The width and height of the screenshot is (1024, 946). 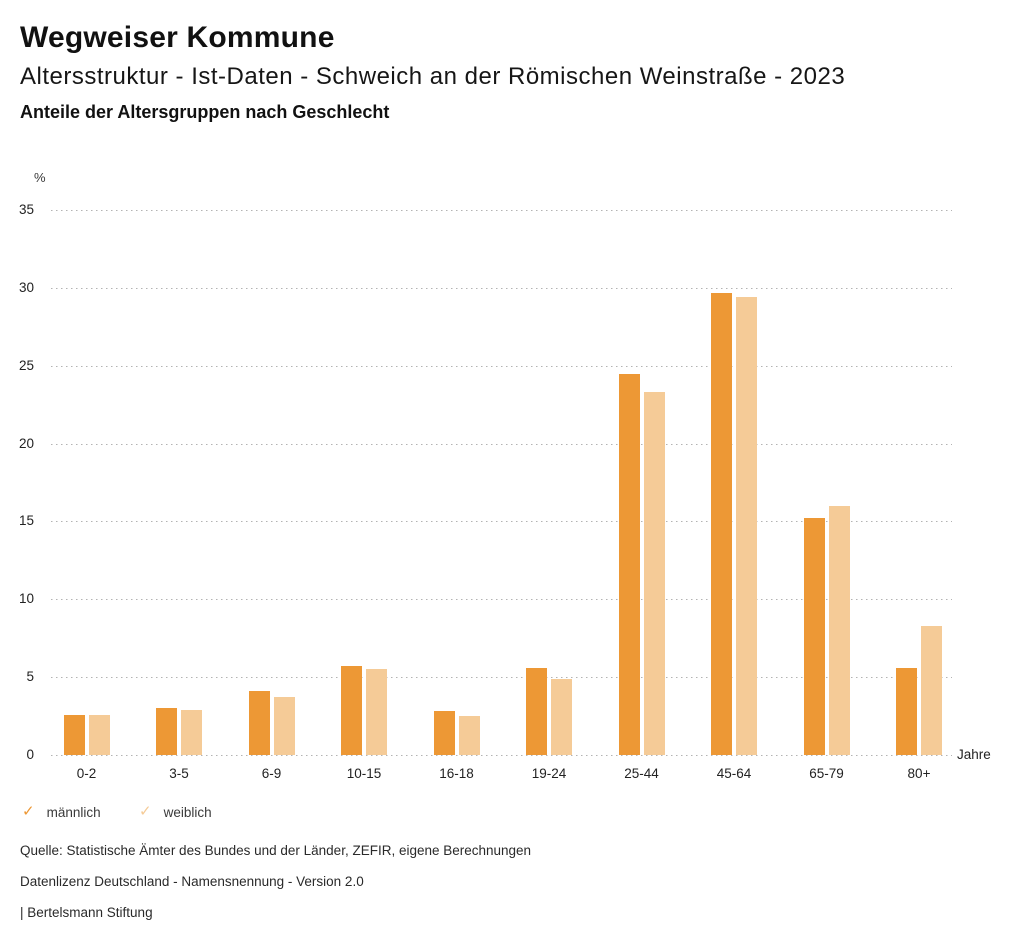 I want to click on y-tick-label: 25, so click(x=26, y=365).